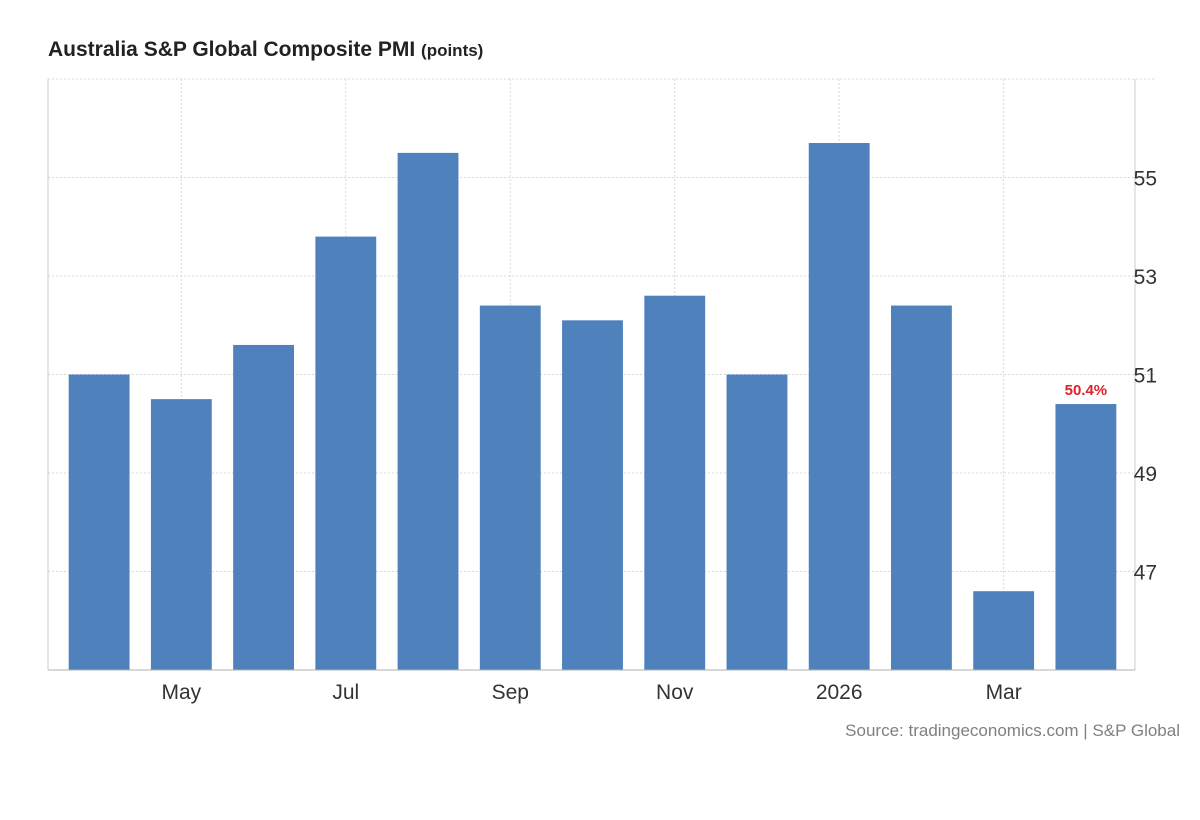 The height and width of the screenshot is (820, 1200). I want to click on chart-unit: (points), so click(452, 50).